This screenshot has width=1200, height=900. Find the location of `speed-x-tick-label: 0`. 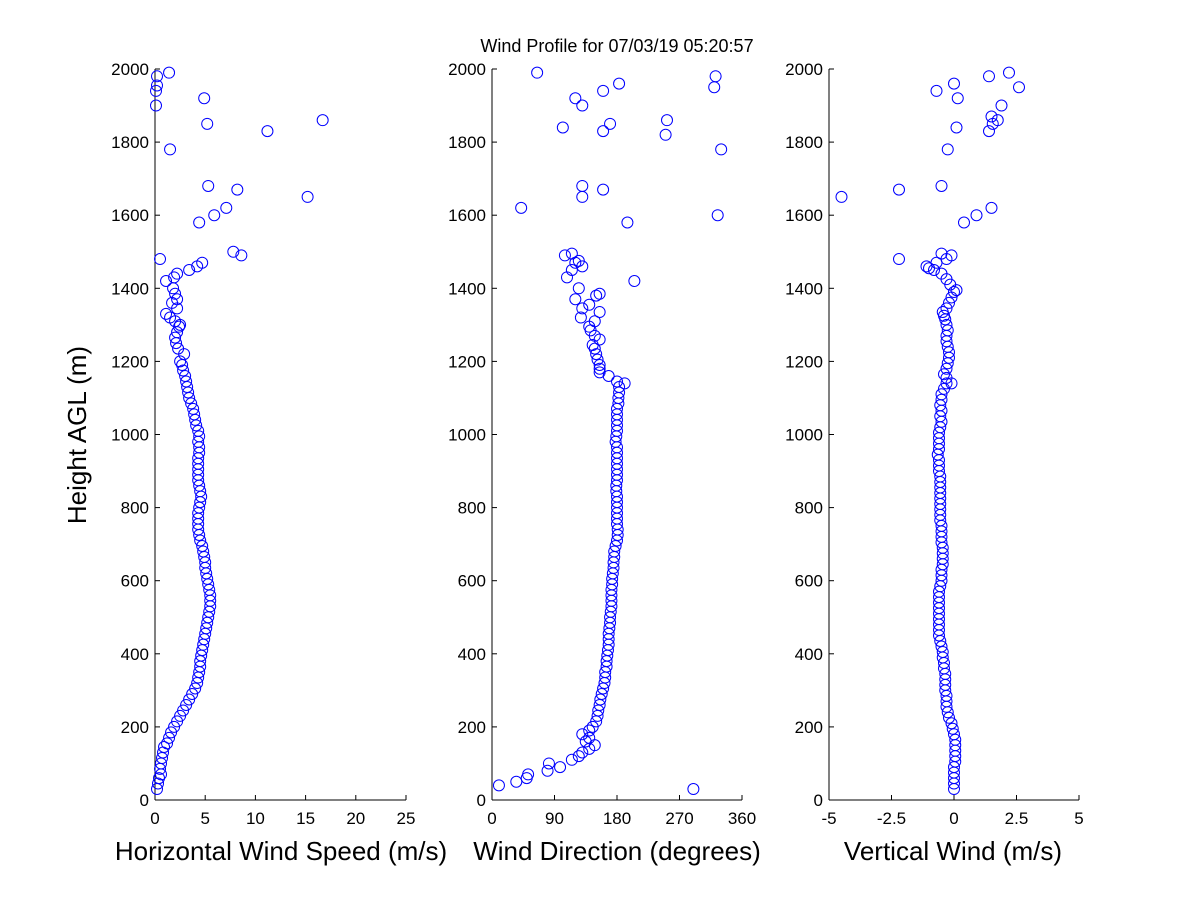

speed-x-tick-label: 0 is located at coordinates (154, 818).